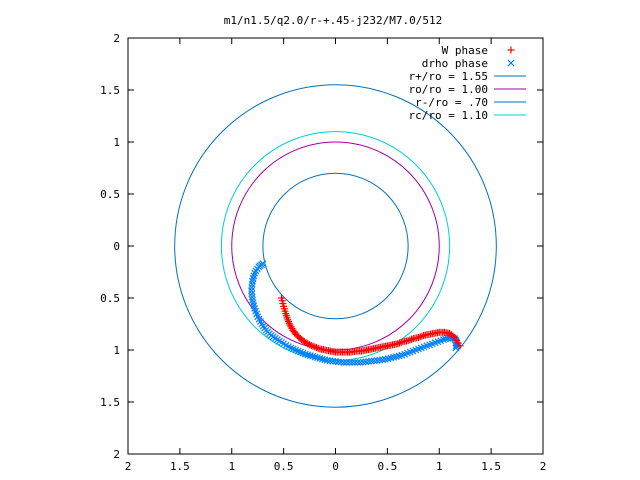 This screenshot has height=480, width=640. What do you see at coordinates (448, 115) in the screenshot?
I see `legend-label: rc/ro = 1.10` at bounding box center [448, 115].